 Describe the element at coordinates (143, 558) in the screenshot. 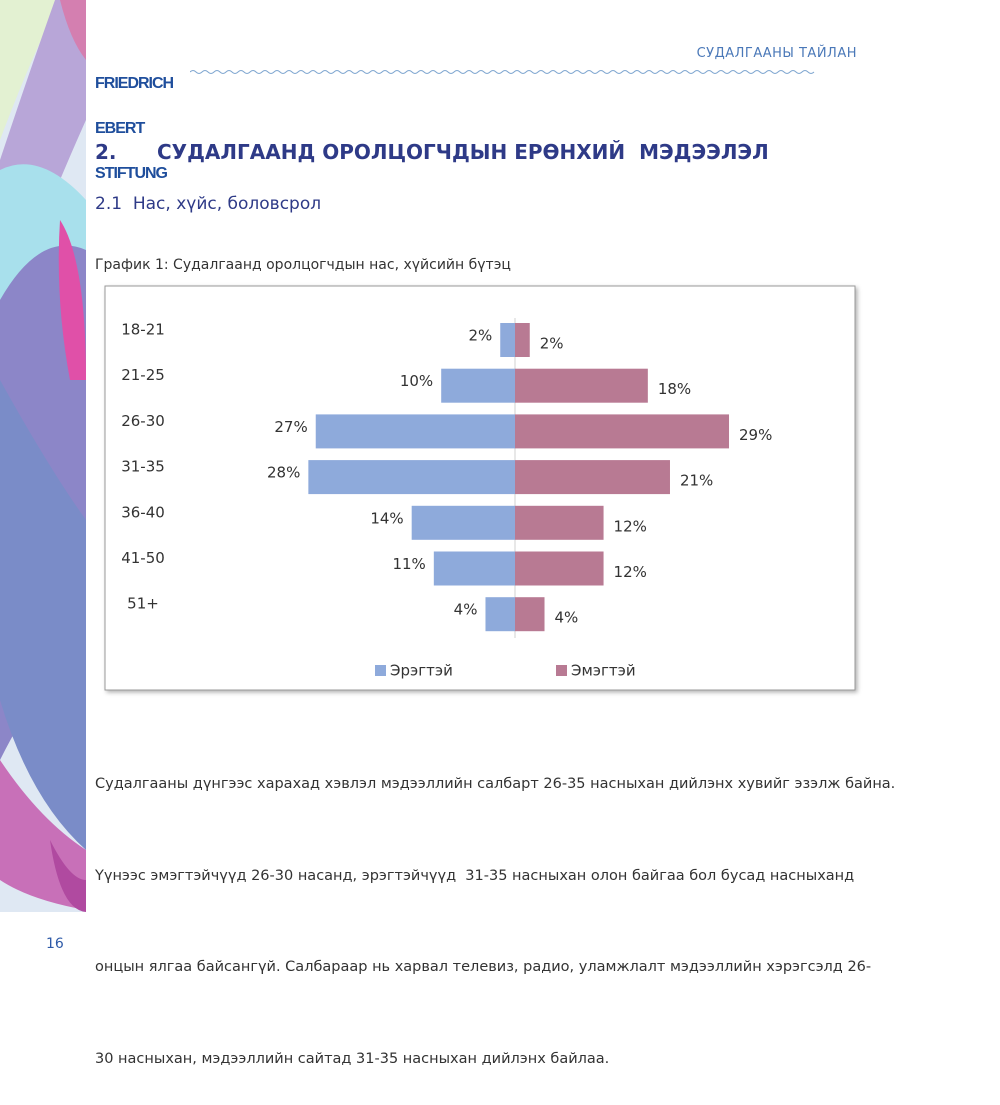

I see `category-label: 41-50` at that location.